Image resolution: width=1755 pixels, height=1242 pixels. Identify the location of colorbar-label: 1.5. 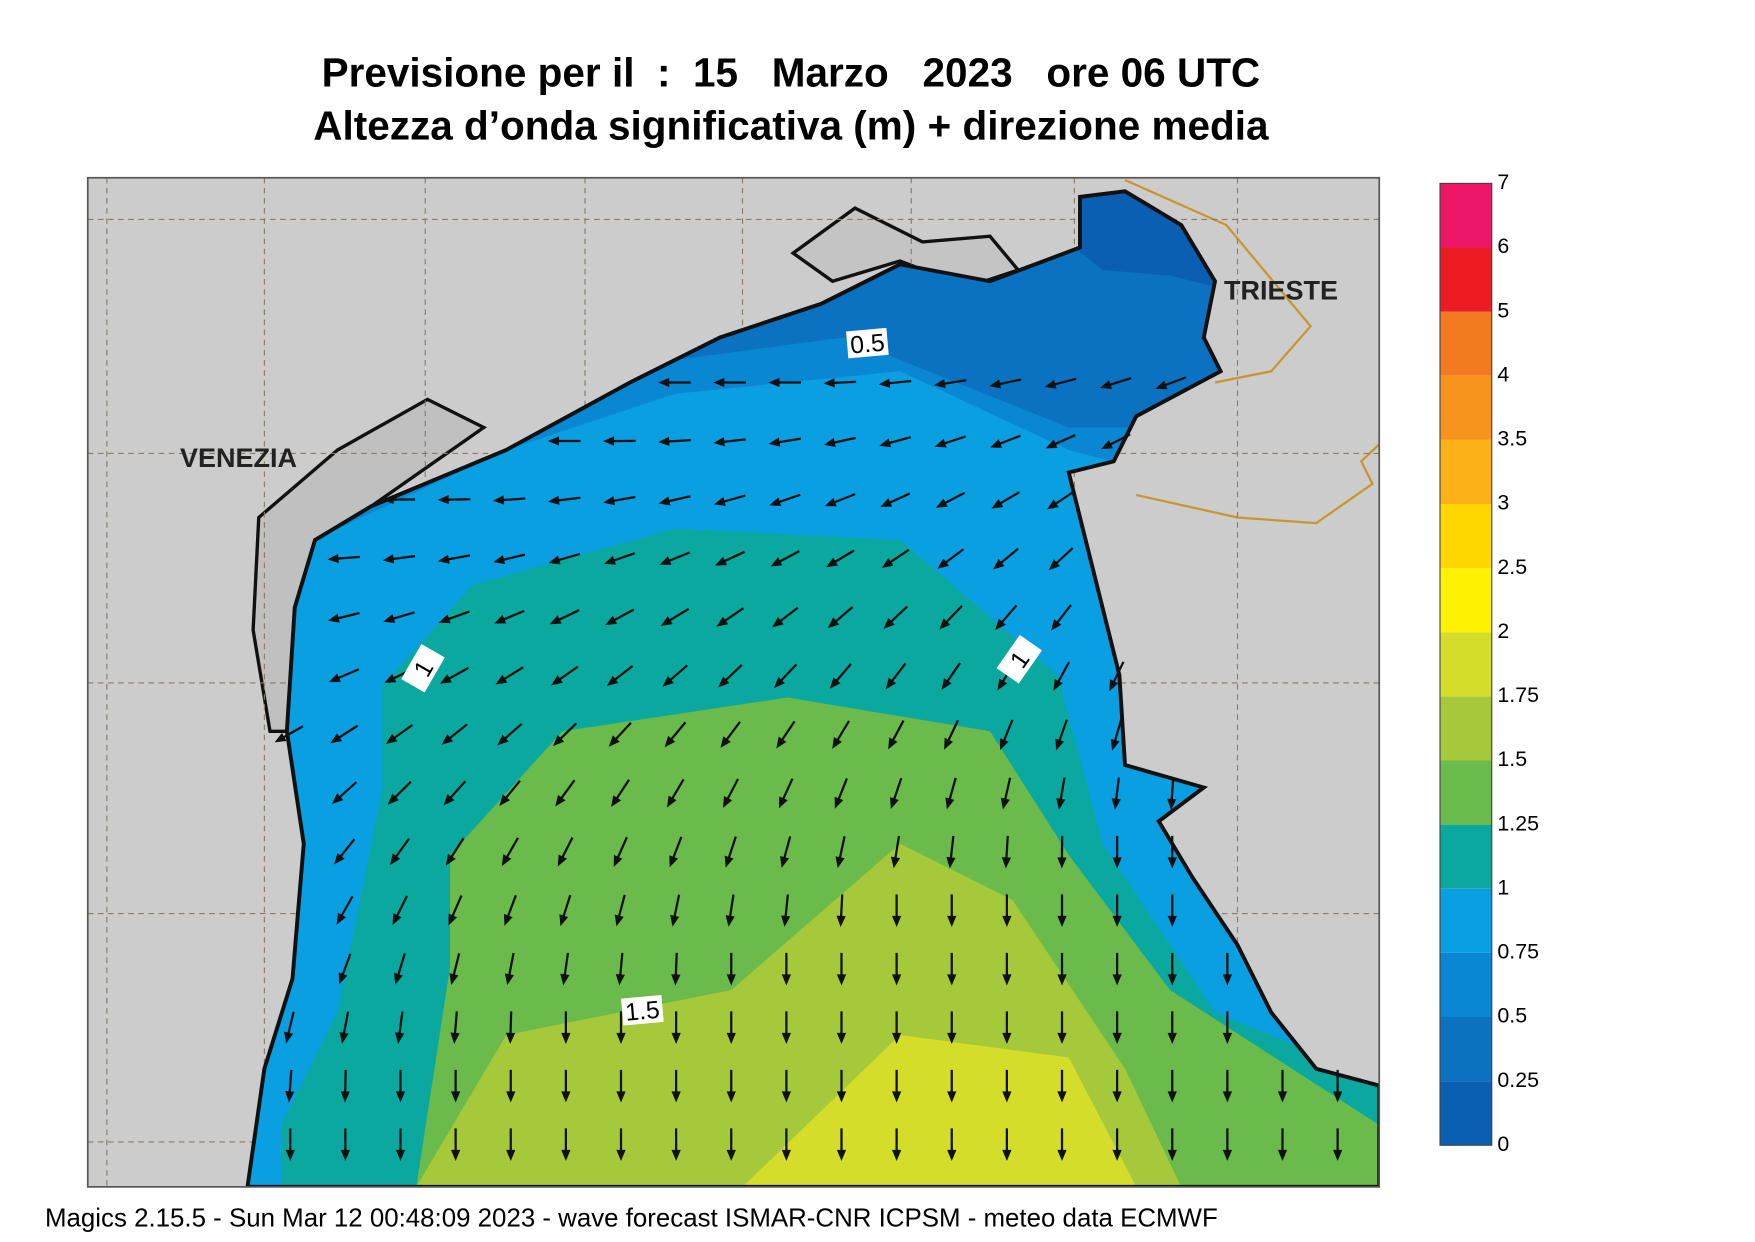
(1512, 759).